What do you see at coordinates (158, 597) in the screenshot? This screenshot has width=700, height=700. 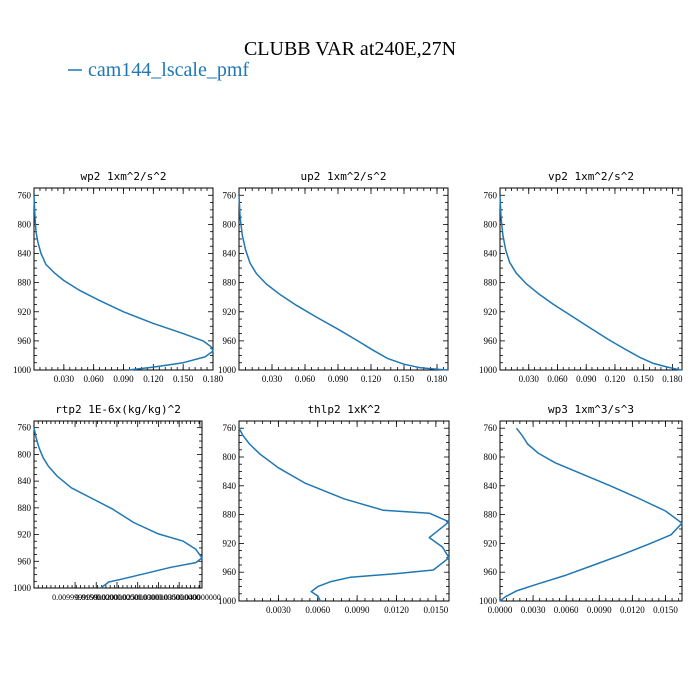 I see `x-tick-label: 0.030000000` at bounding box center [158, 597].